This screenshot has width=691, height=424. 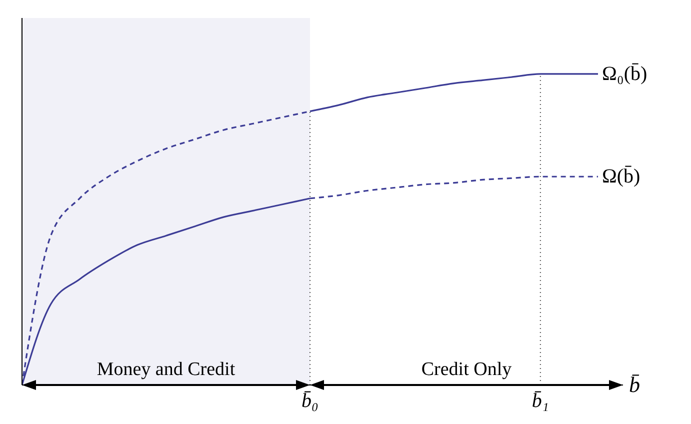 I want to click on annotation: Money and Credit, so click(x=166, y=369).